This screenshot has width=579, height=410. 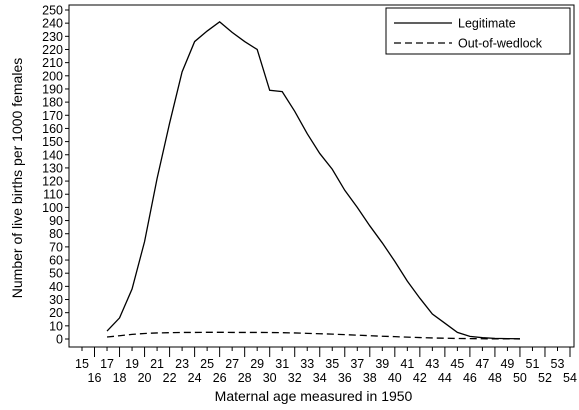 What do you see at coordinates (52, 208) in the screenshot?
I see `y-tick-label: 100` at bounding box center [52, 208].